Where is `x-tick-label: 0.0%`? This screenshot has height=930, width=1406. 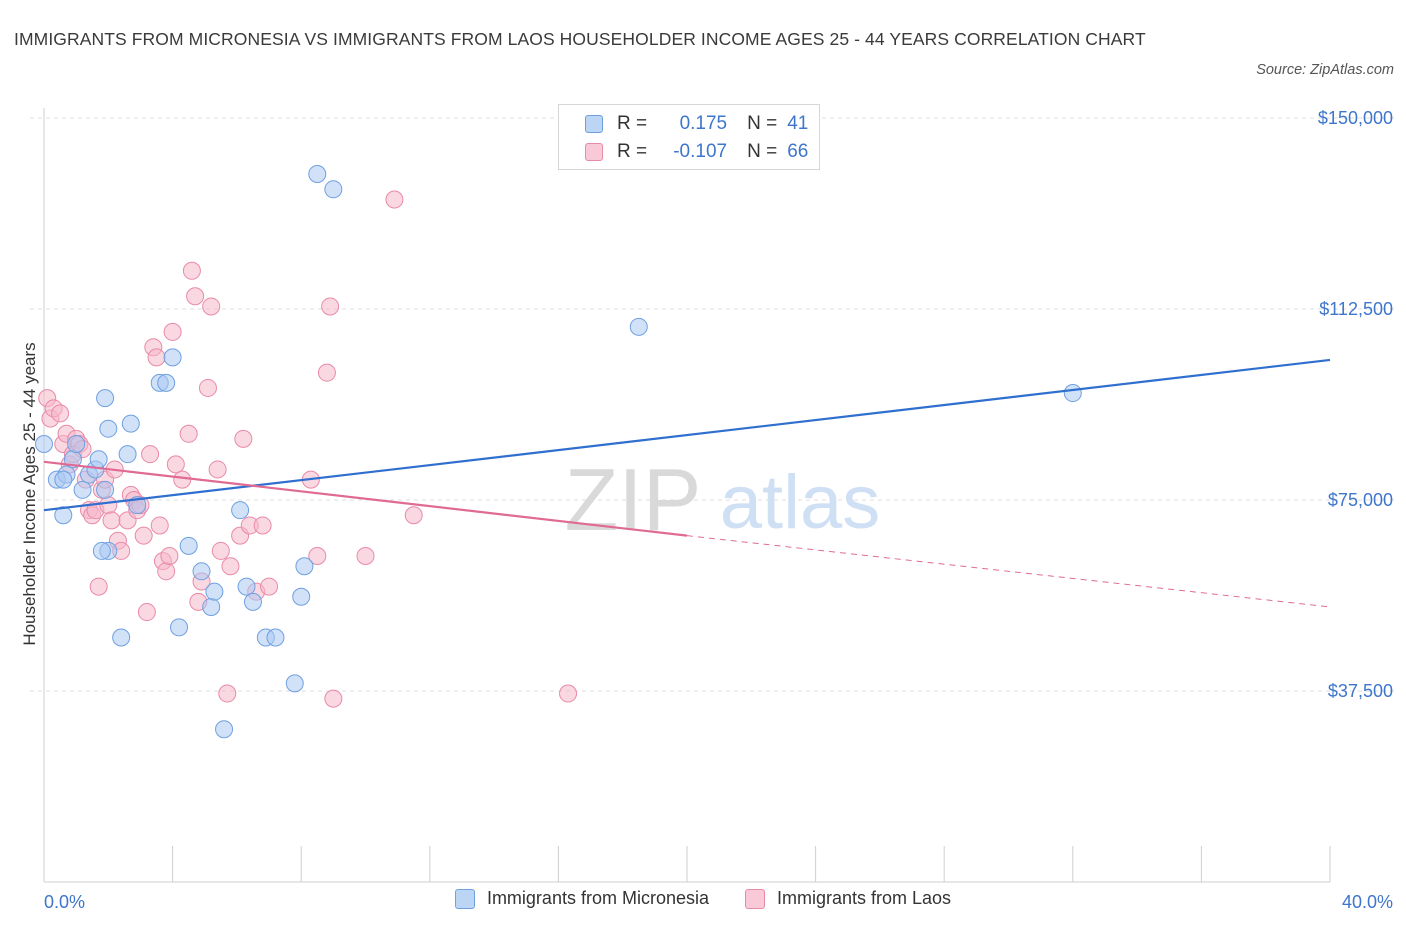 x-tick-label: 0.0% is located at coordinates (64, 902).